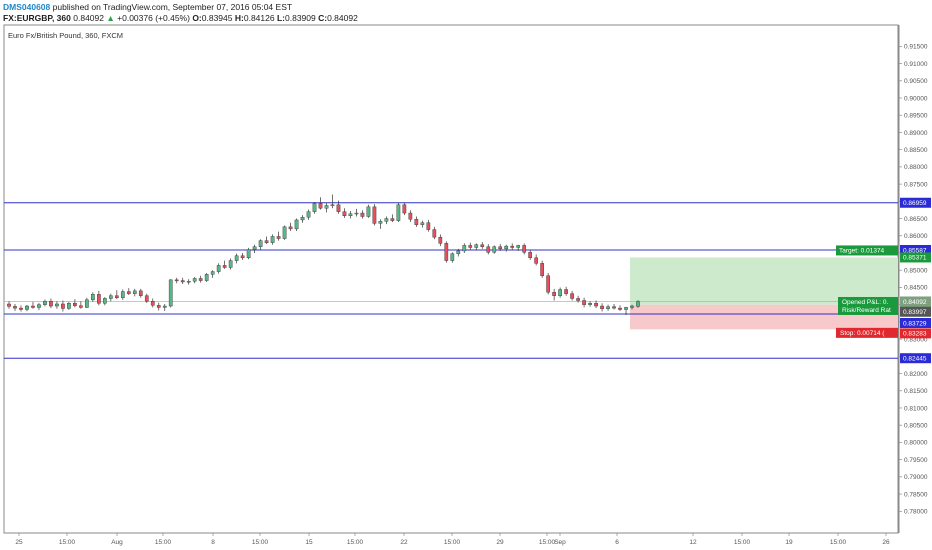  What do you see at coordinates (27, 7) in the screenshot?
I see `author-name: DMS040608` at bounding box center [27, 7].